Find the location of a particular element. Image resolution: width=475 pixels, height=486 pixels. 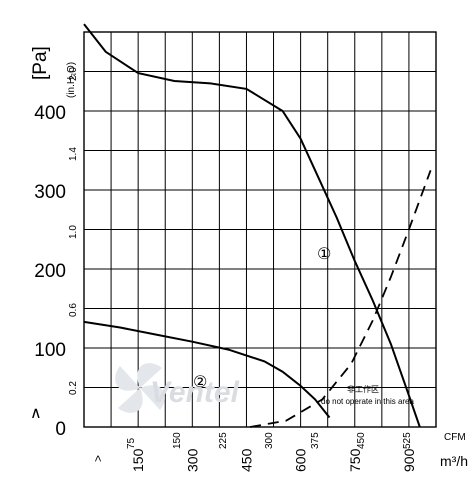

watermark-fan-icon is located at coordinates (140, 388).